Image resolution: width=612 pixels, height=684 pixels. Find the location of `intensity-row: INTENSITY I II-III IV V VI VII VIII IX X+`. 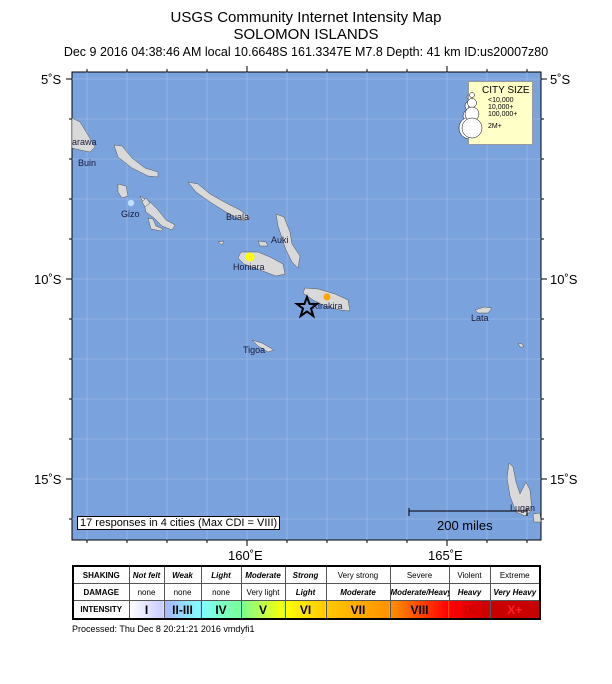

intensity-row: INTENSITY I II-III IV V VI VII VIII IX X+ is located at coordinates (306, 610).